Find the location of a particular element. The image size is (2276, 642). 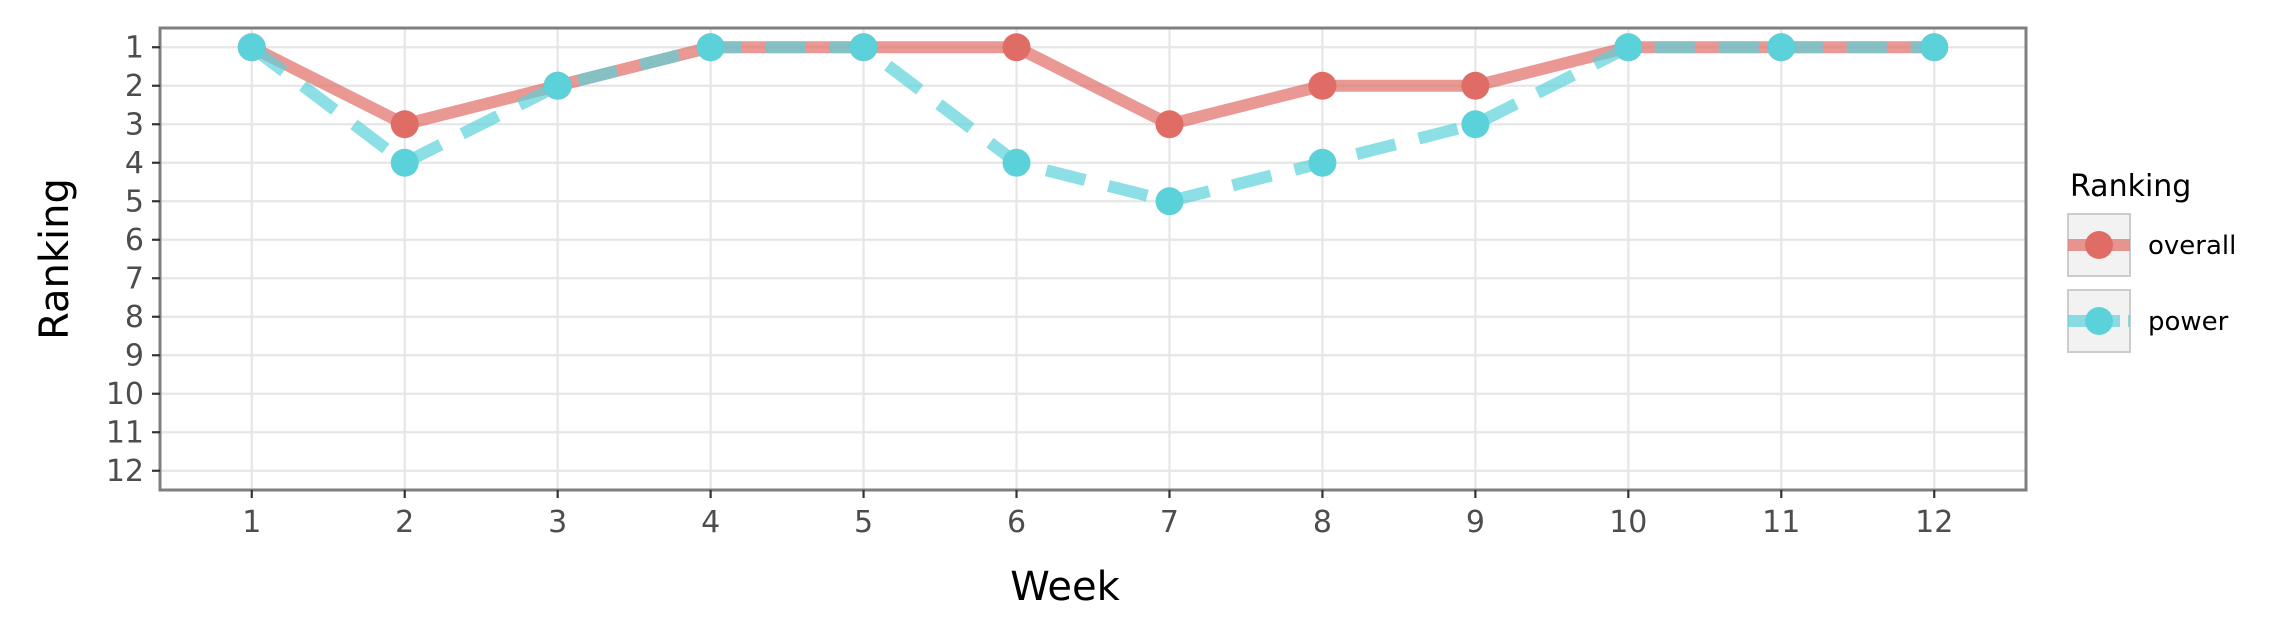

legend-marker-power is located at coordinates (2099, 321).